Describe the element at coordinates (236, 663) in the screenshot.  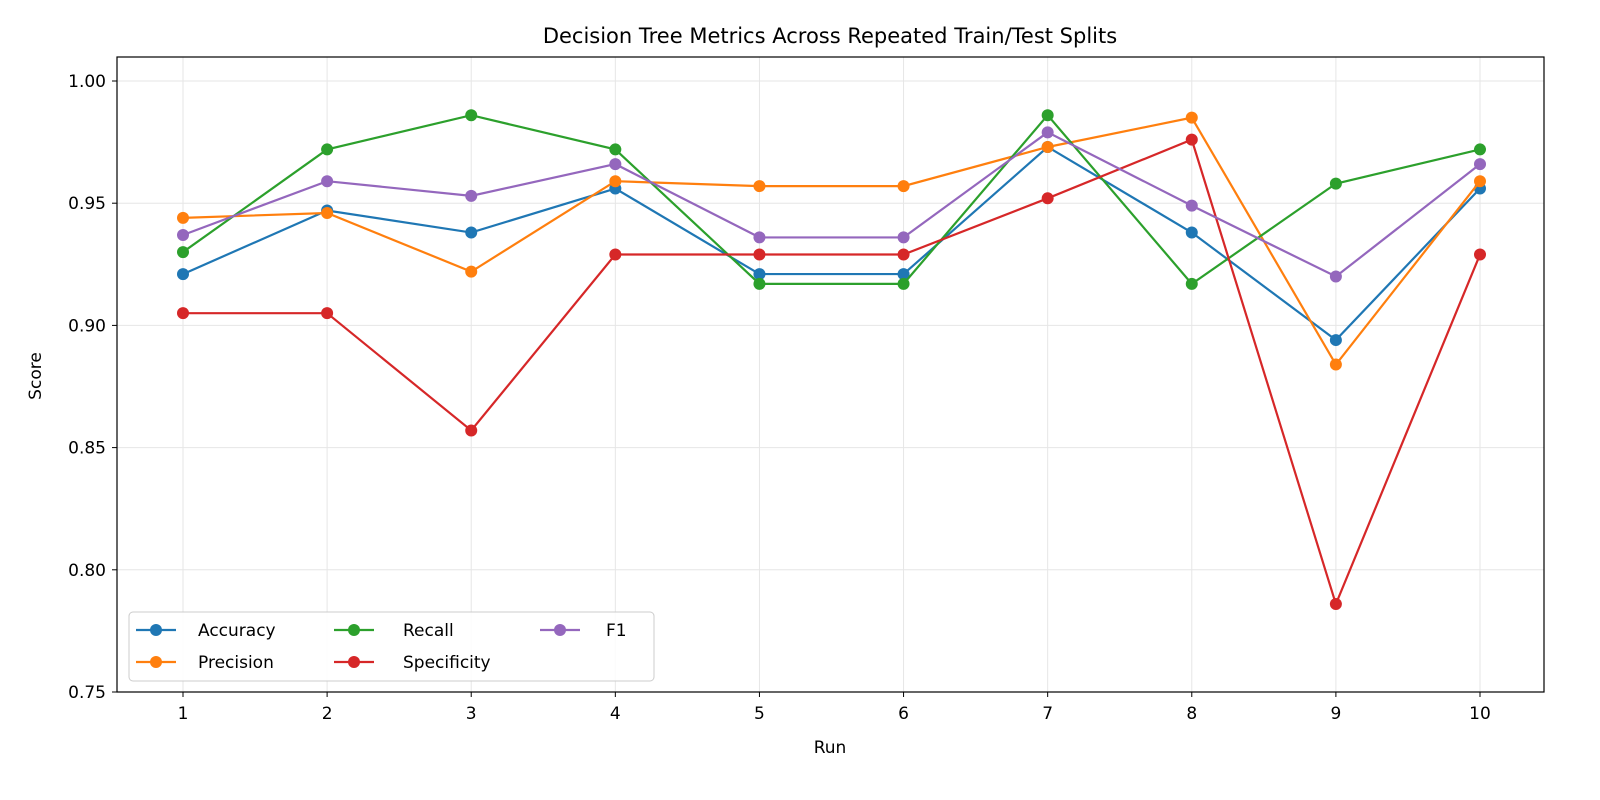
I see `legend-label: Precision` at that location.